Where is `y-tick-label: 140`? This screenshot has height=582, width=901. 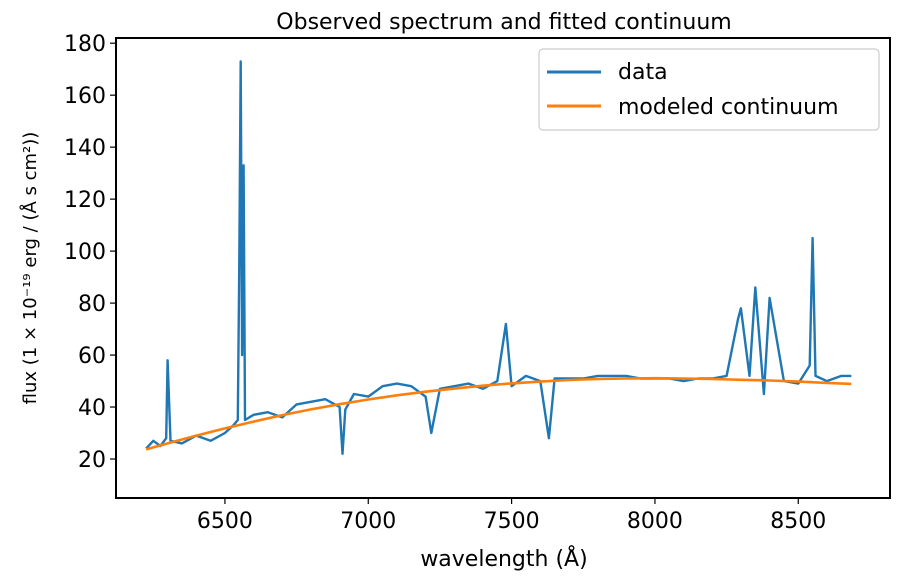
y-tick-label: 140 is located at coordinates (85, 148).